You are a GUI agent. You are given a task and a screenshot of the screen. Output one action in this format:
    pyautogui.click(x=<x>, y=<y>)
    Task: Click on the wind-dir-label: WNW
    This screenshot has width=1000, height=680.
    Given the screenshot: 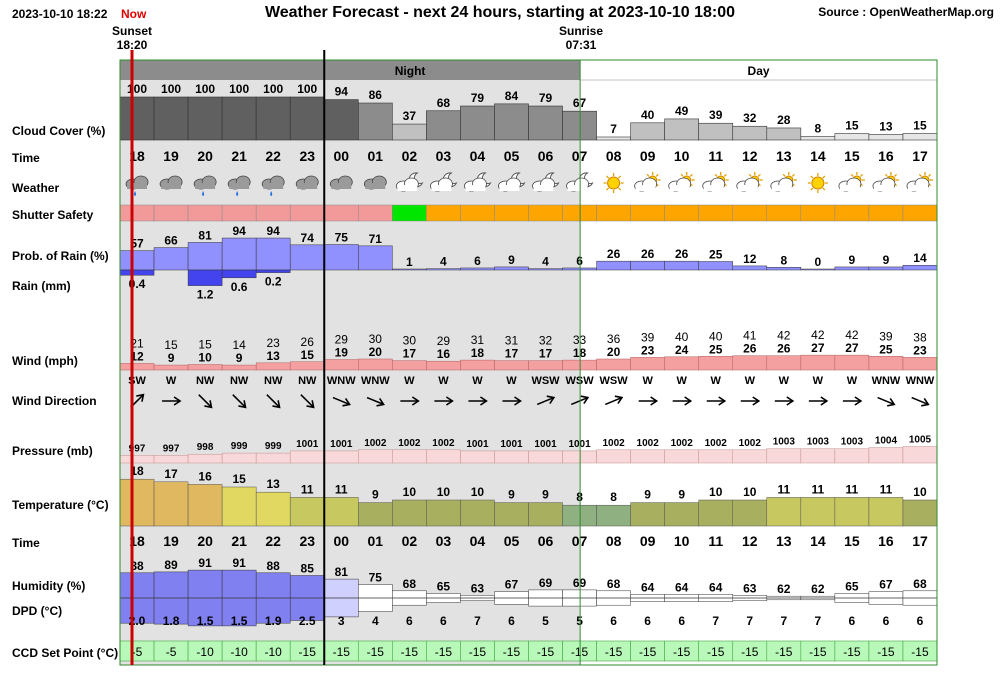 What is the action you would take?
    pyautogui.click(x=920, y=381)
    